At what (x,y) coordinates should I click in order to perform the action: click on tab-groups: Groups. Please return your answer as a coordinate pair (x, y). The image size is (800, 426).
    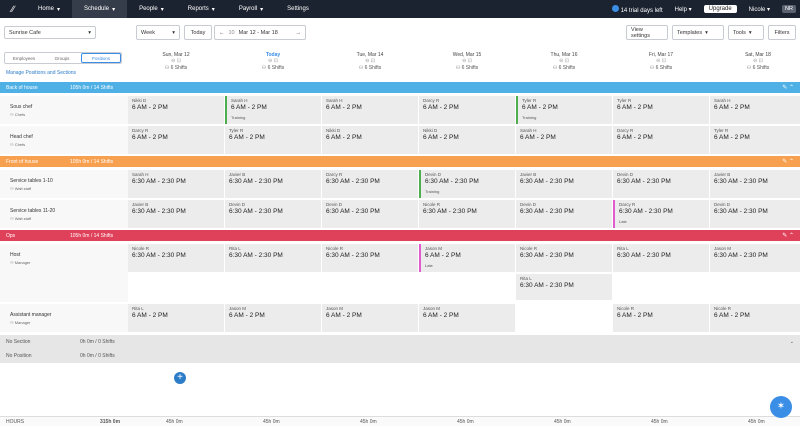
    Looking at the image, I should click on (62, 58).